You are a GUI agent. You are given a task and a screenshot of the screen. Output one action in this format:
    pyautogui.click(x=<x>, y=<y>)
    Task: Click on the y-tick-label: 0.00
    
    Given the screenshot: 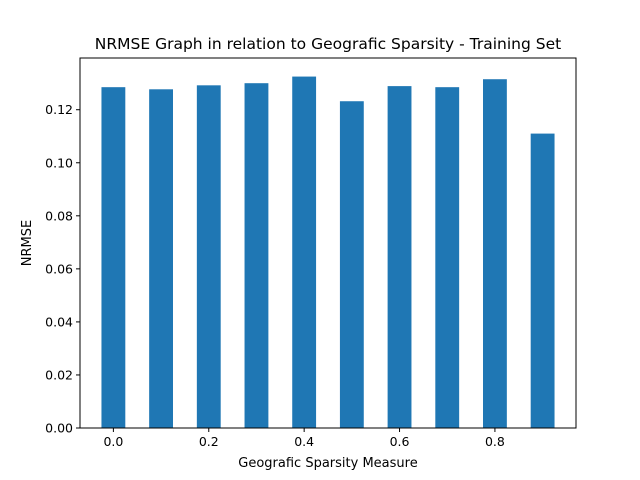 What is the action you would take?
    pyautogui.click(x=59, y=428)
    